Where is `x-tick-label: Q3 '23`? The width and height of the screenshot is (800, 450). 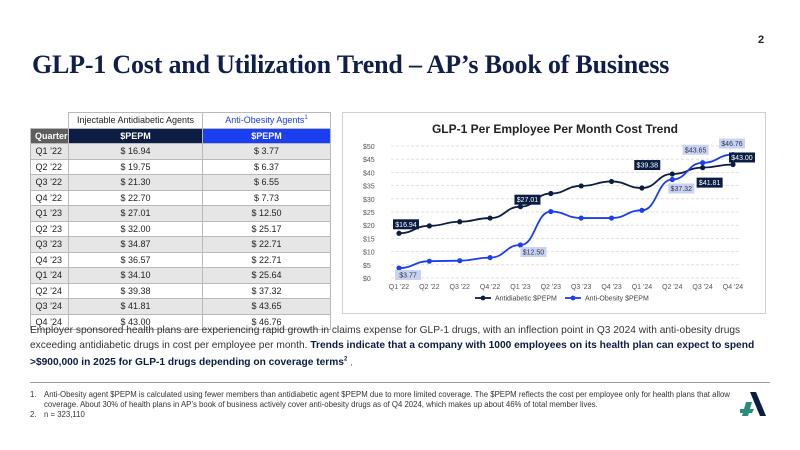 x-tick-label: Q3 '23 is located at coordinates (581, 287).